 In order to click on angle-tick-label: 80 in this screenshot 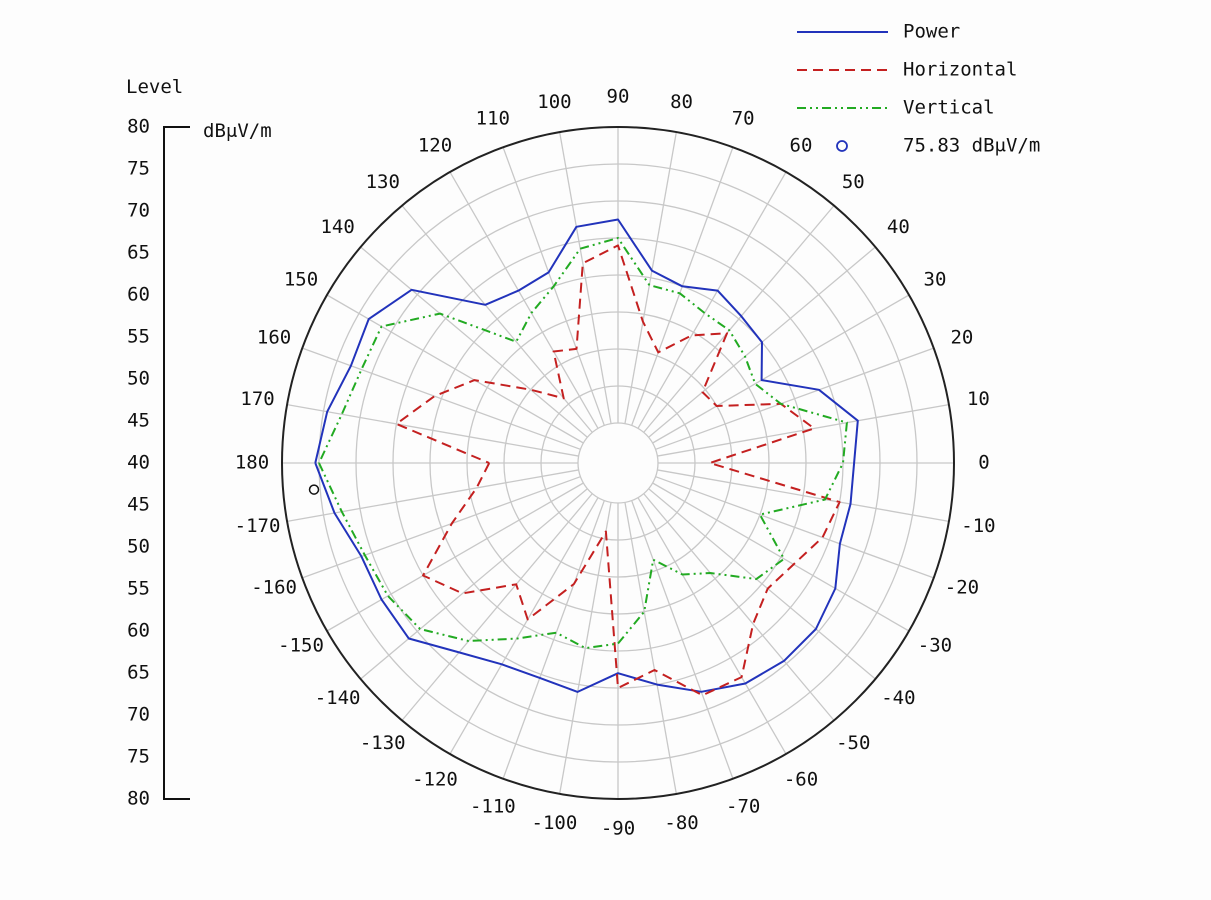, I will do `click(681, 102)`.